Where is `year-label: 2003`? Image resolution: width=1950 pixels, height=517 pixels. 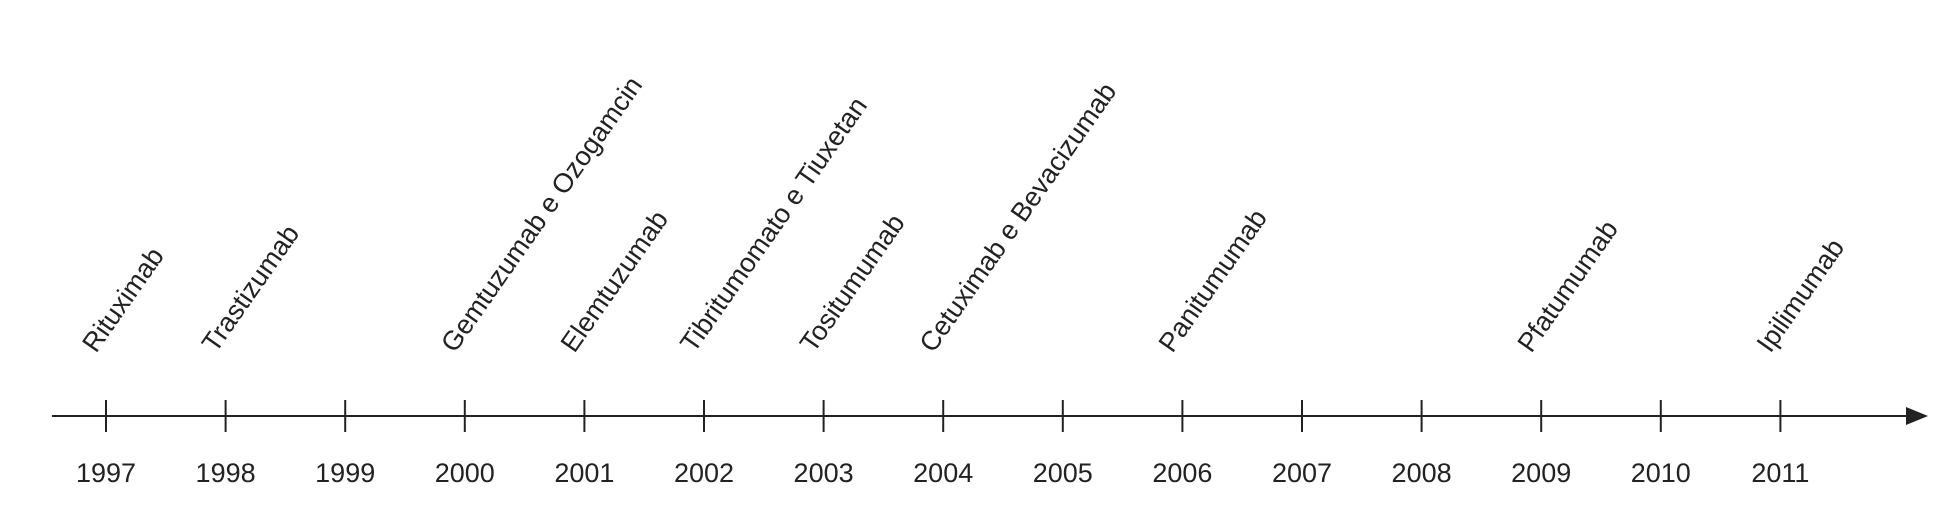 year-label: 2003 is located at coordinates (824, 473).